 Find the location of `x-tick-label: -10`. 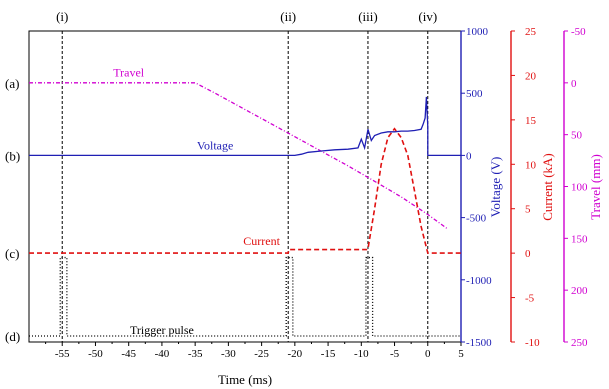

x-tick-label: -10 is located at coordinates (361, 354).